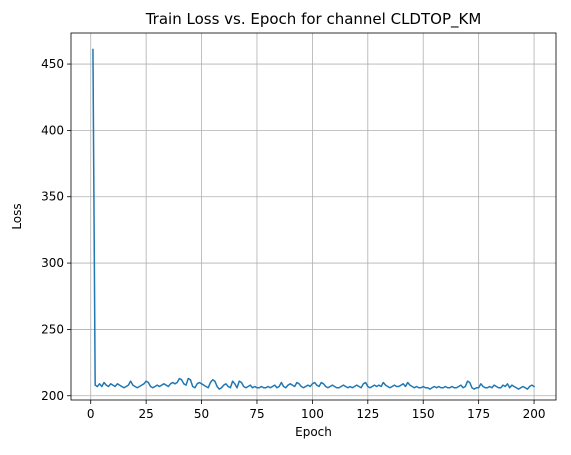 This screenshot has width=571, height=455. What do you see at coordinates (256, 414) in the screenshot?
I see `x-tick-label: 75` at bounding box center [256, 414].